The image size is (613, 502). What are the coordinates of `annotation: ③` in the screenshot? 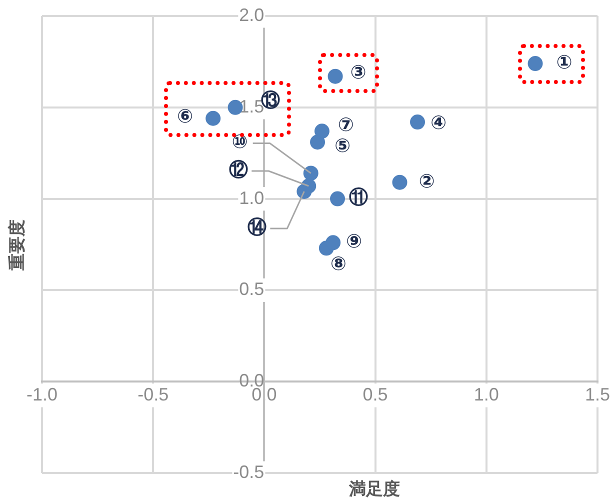 It's located at (358, 72).